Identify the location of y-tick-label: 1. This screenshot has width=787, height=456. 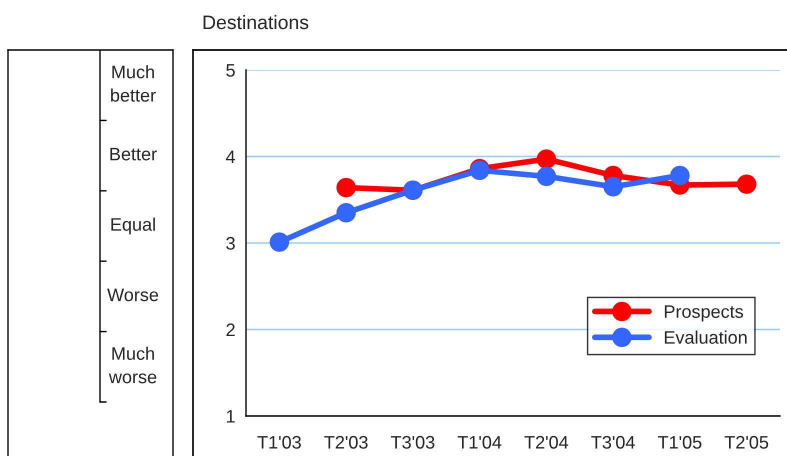
(230, 416).